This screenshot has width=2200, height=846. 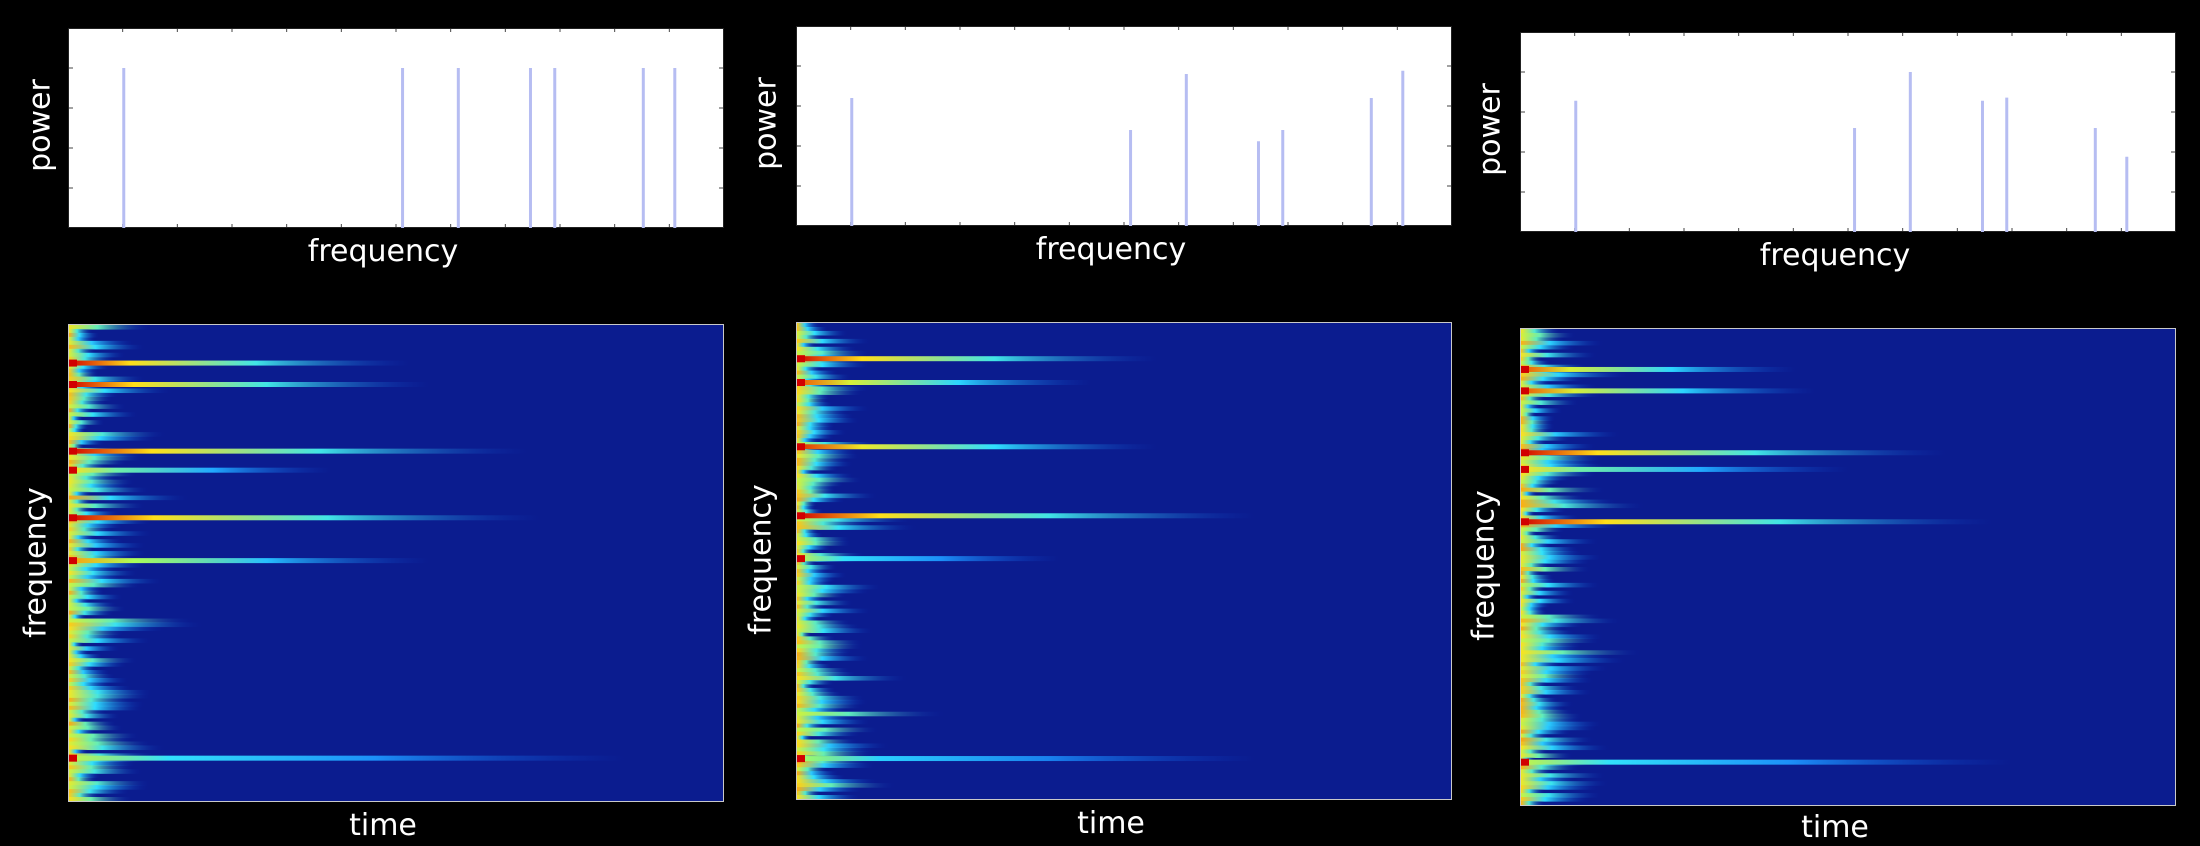 I want to click on plot-frame, so click(x=396, y=128).